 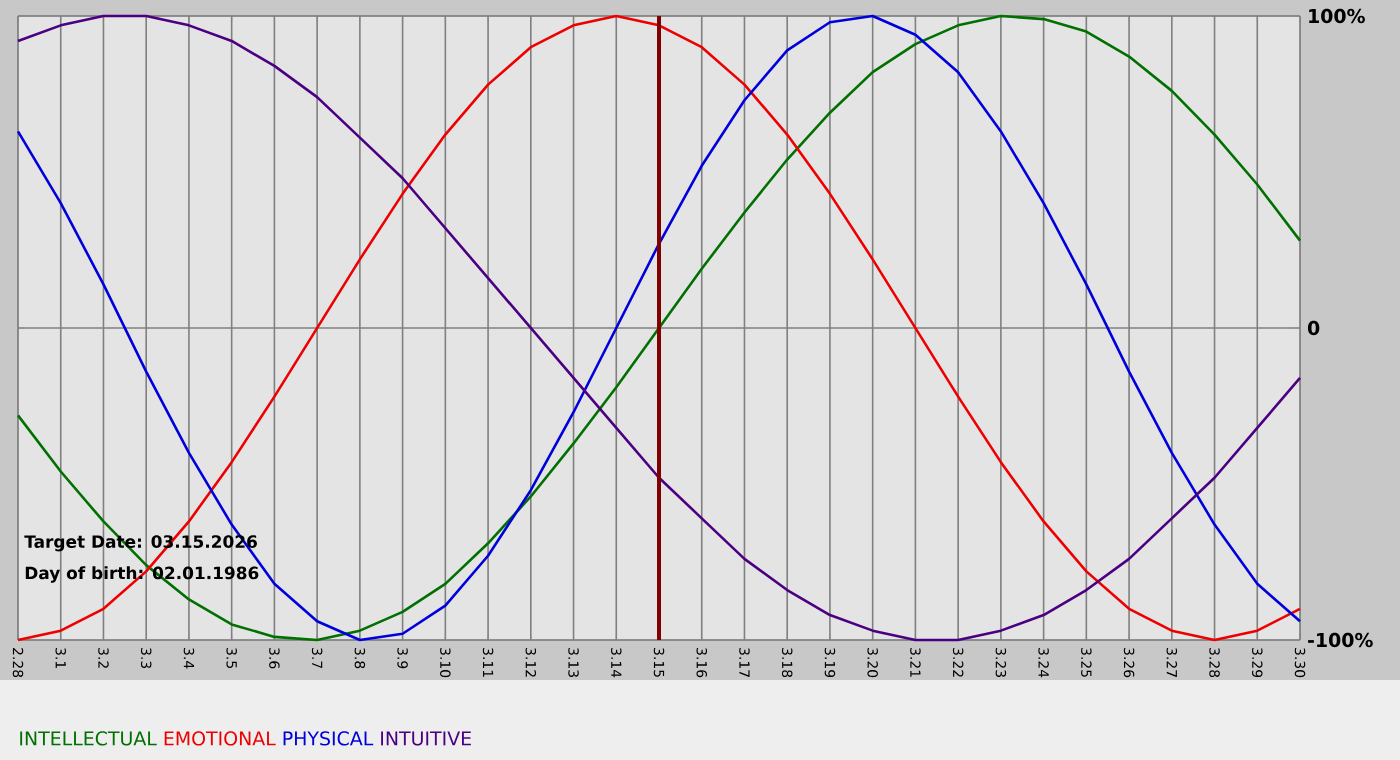 What do you see at coordinates (88, 738) in the screenshot?
I see `text: INTELLECTUAL` at bounding box center [88, 738].